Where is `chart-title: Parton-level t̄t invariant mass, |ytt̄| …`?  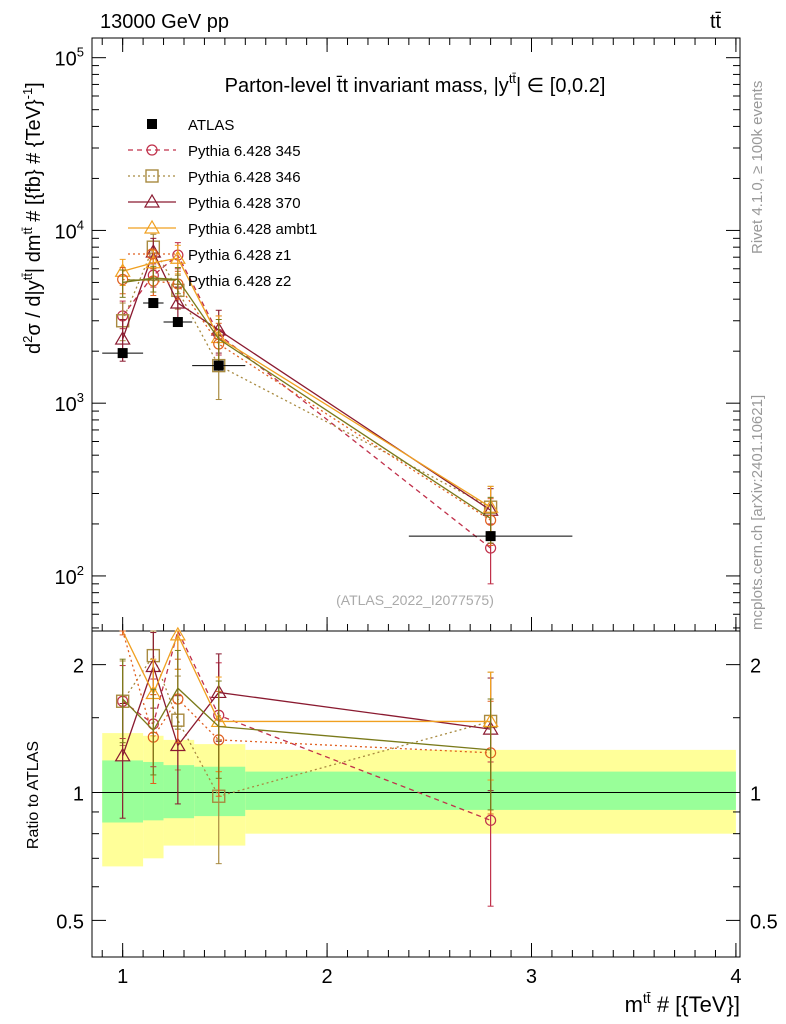
chart-title: Parton-level t̄t invariant mass, |ytt̄| … is located at coordinates (415, 84).